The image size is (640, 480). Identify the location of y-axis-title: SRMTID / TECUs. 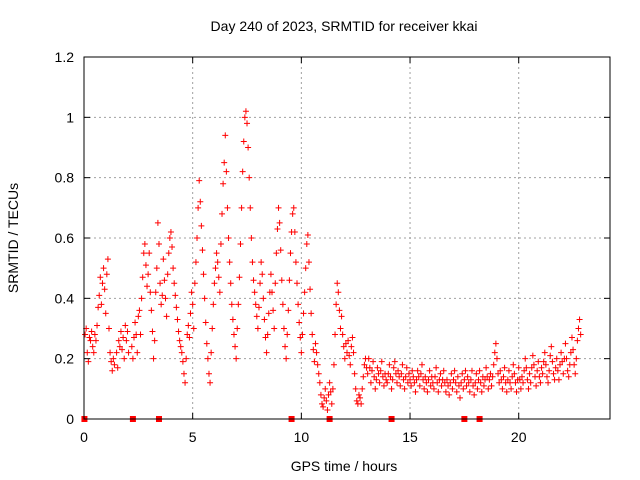
(13, 238).